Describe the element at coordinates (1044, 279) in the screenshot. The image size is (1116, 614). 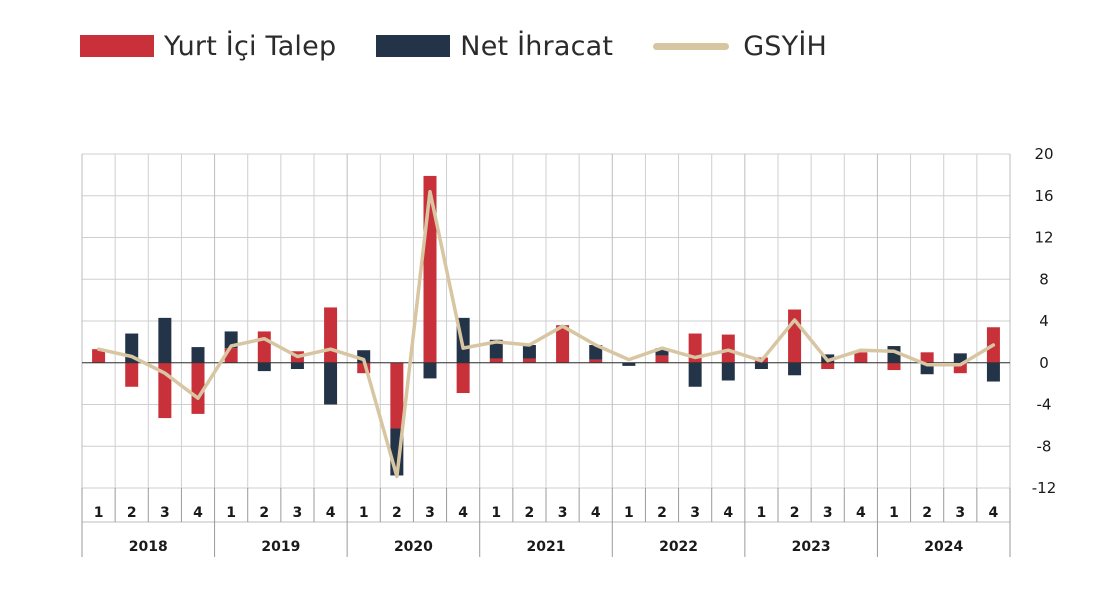
I see `y-tick-label: 8` at that location.